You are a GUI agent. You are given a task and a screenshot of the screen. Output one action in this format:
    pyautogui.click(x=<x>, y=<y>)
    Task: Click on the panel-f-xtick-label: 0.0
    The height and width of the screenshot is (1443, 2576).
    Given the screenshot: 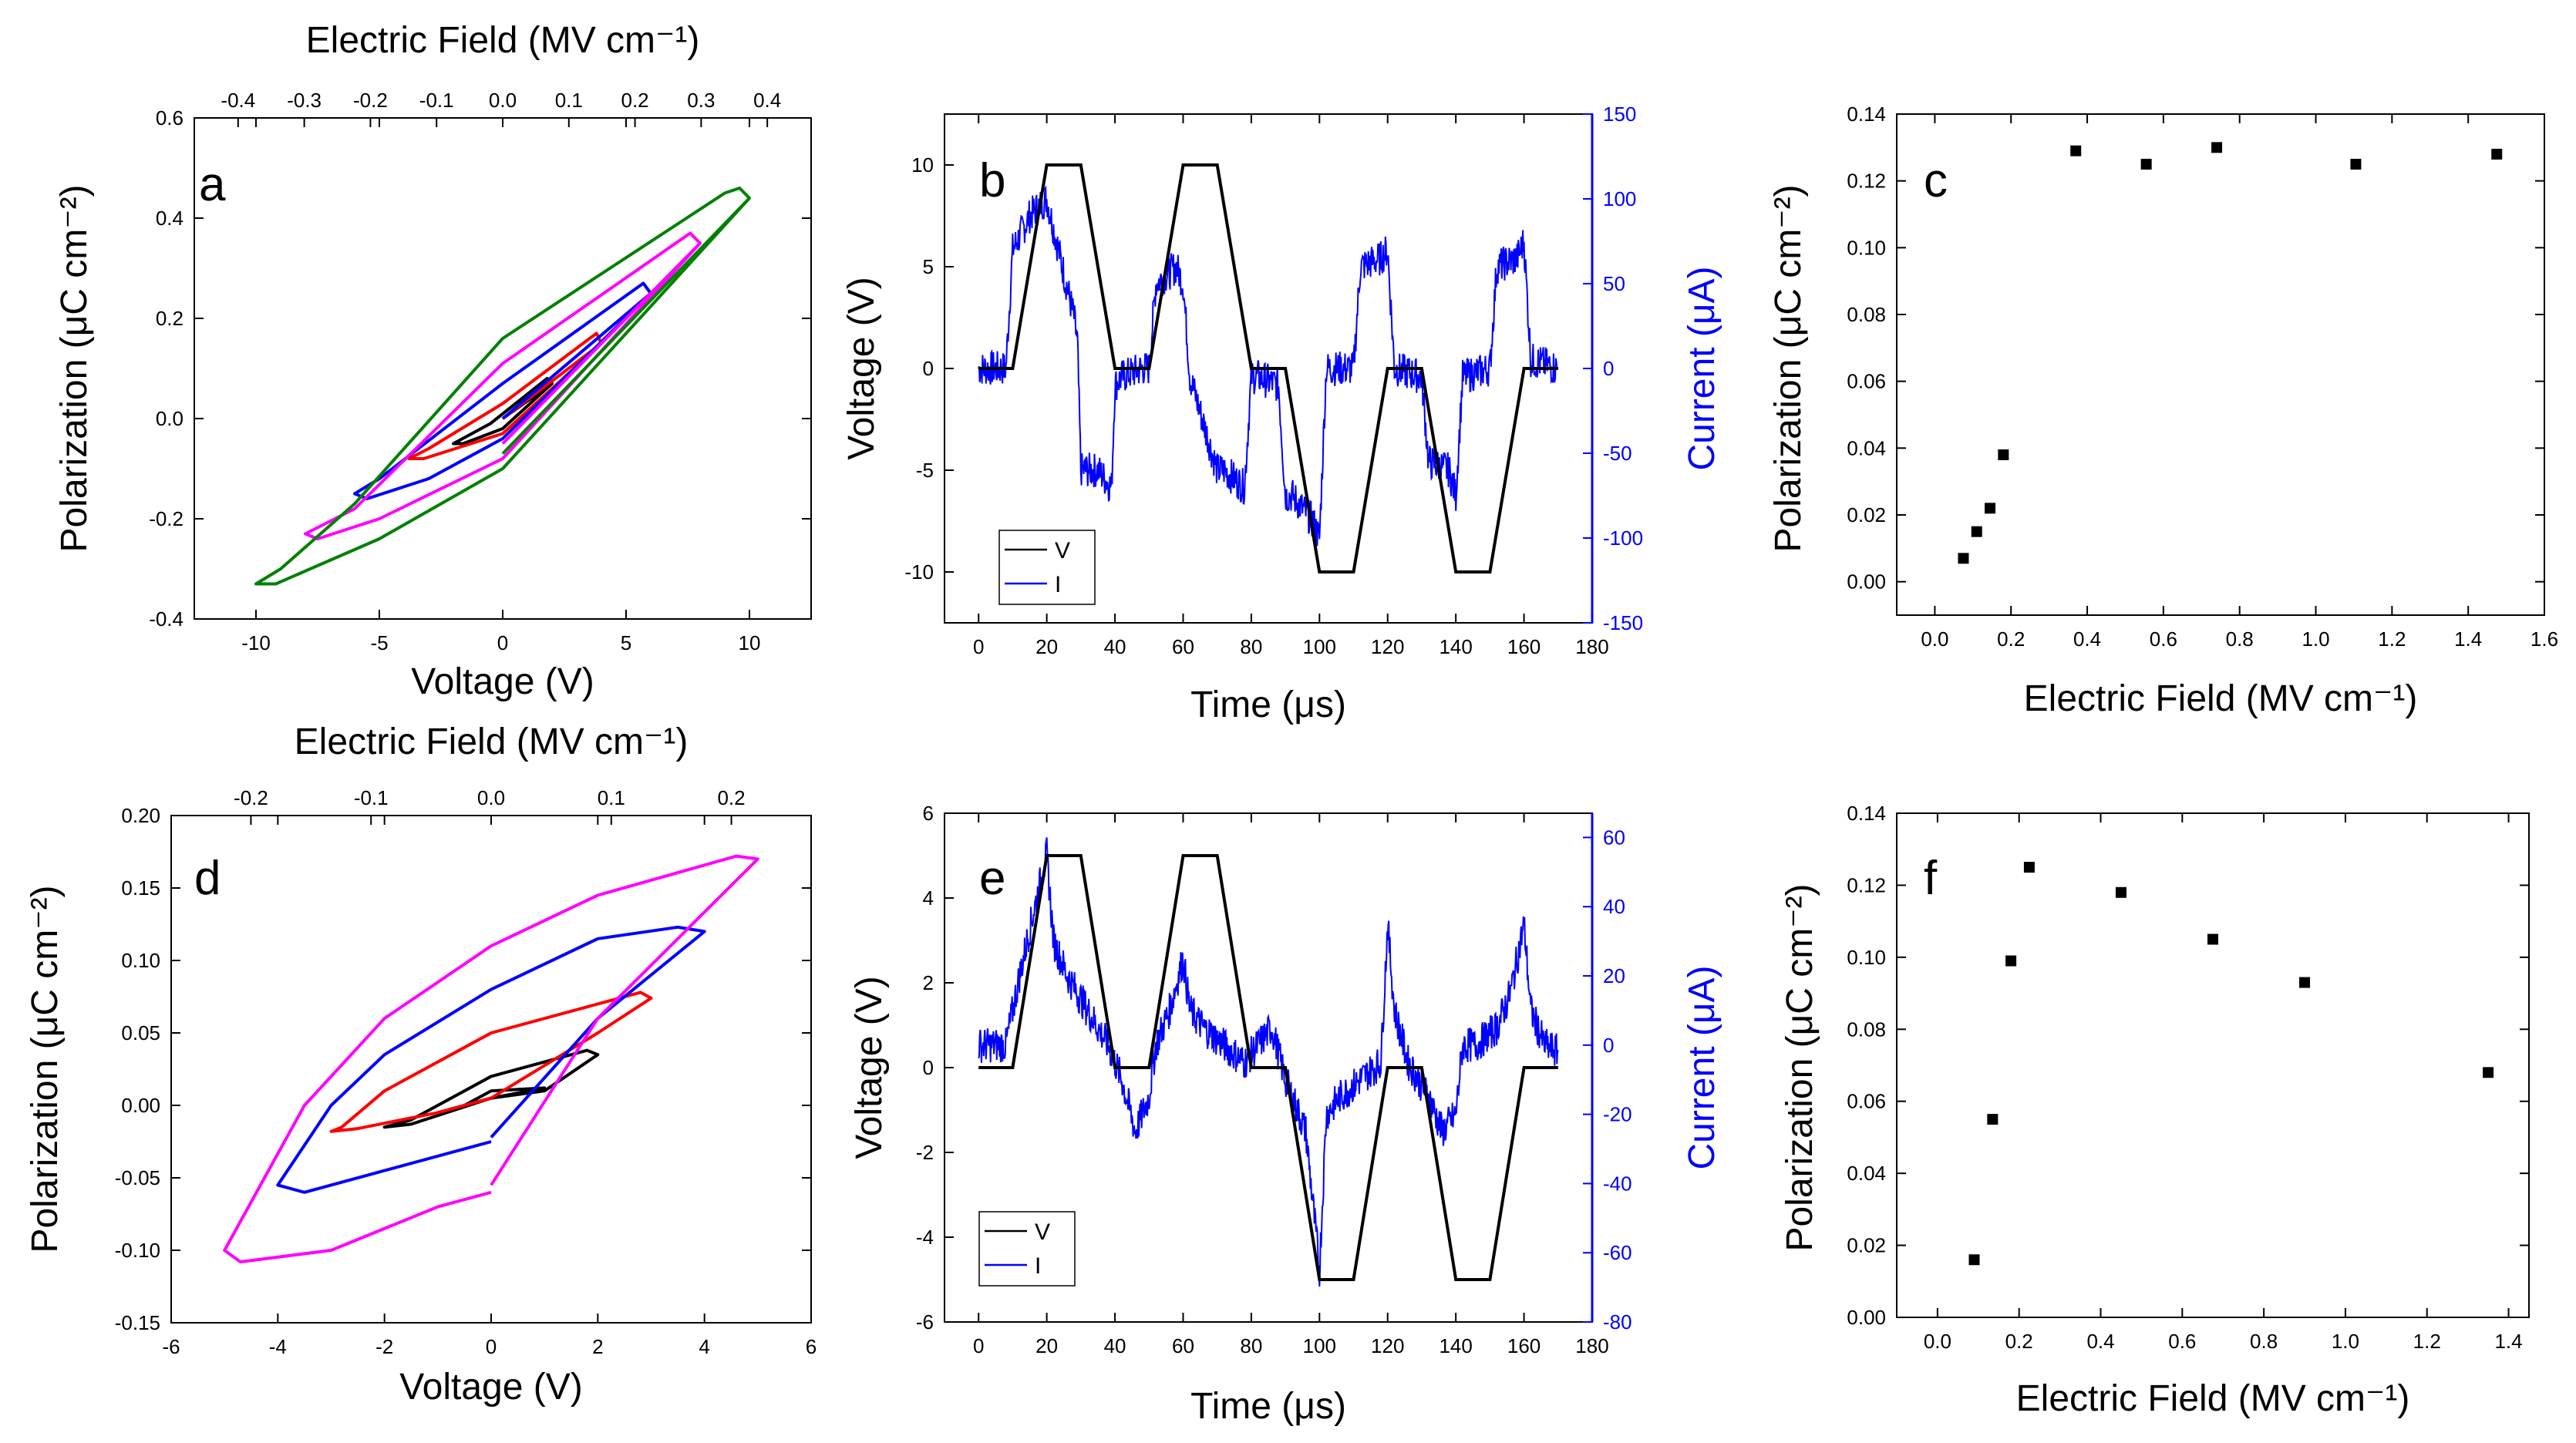 What is the action you would take?
    pyautogui.click(x=1937, y=1341)
    